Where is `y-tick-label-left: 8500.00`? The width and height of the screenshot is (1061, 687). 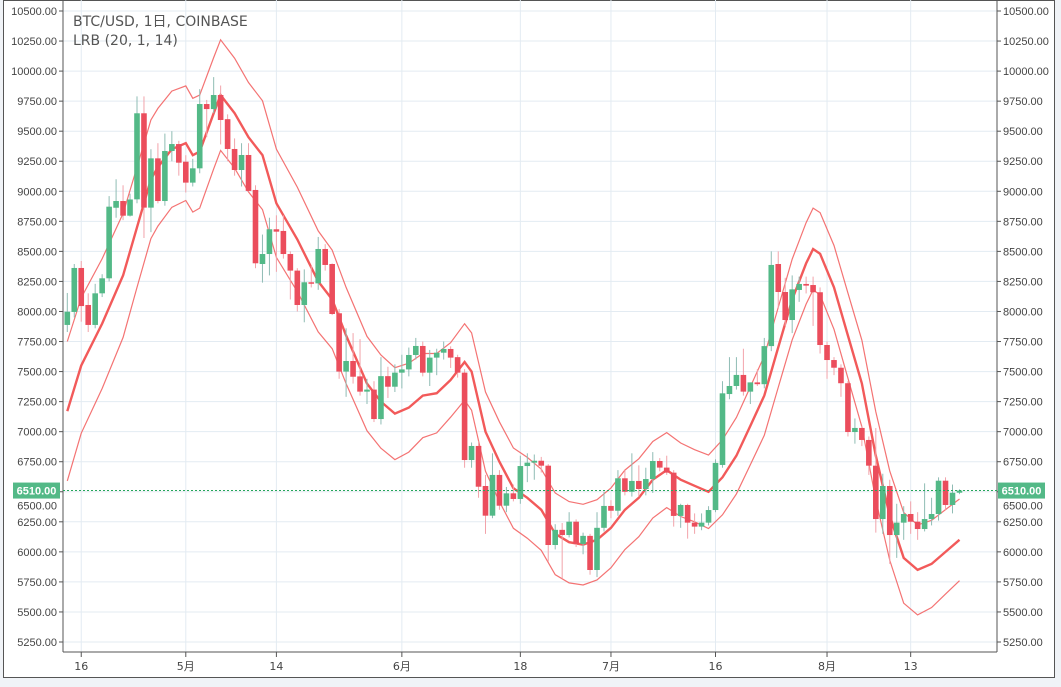
y-tick-label-left: 8500.00 is located at coordinates (37, 252).